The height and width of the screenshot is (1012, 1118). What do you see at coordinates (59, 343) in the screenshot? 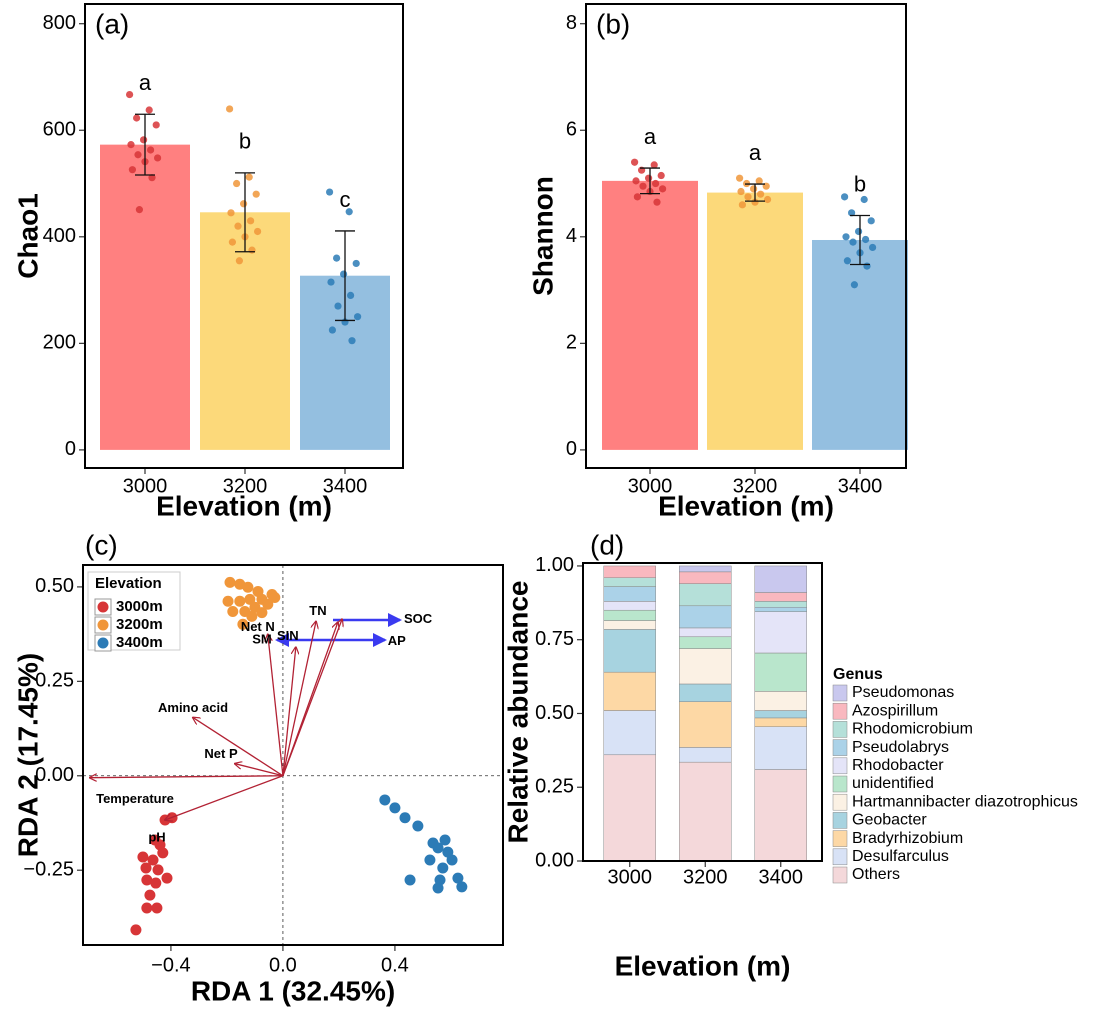
I see `y-tick-label: 200` at bounding box center [59, 343].